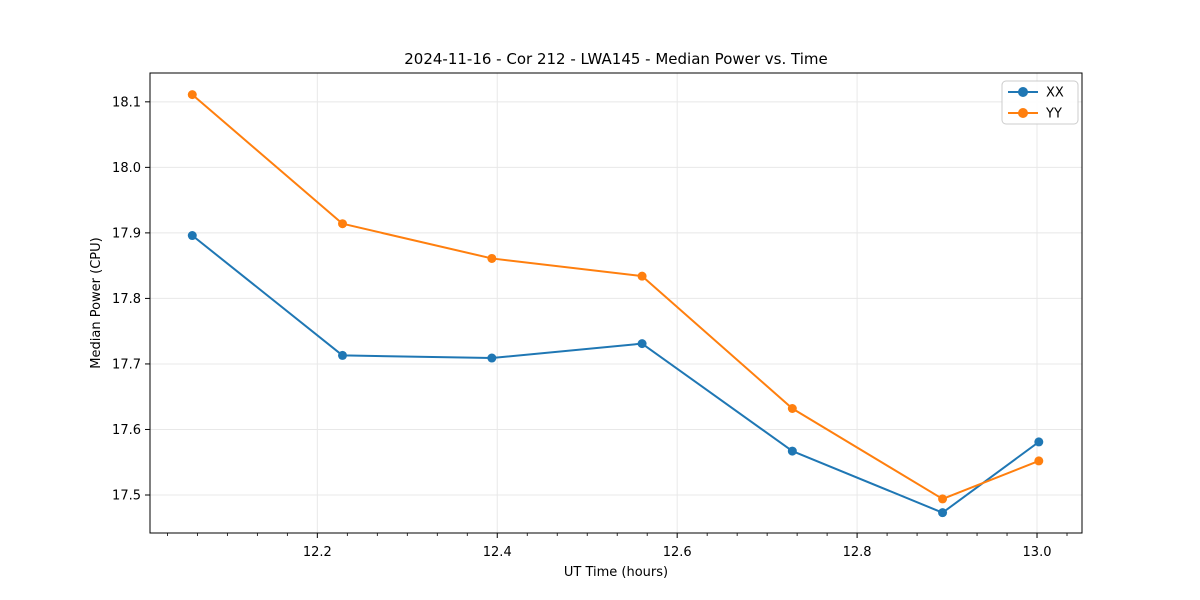 This screenshot has width=1200, height=600. What do you see at coordinates (126, 430) in the screenshot?
I see `y-tick-label: 17.6` at bounding box center [126, 430].